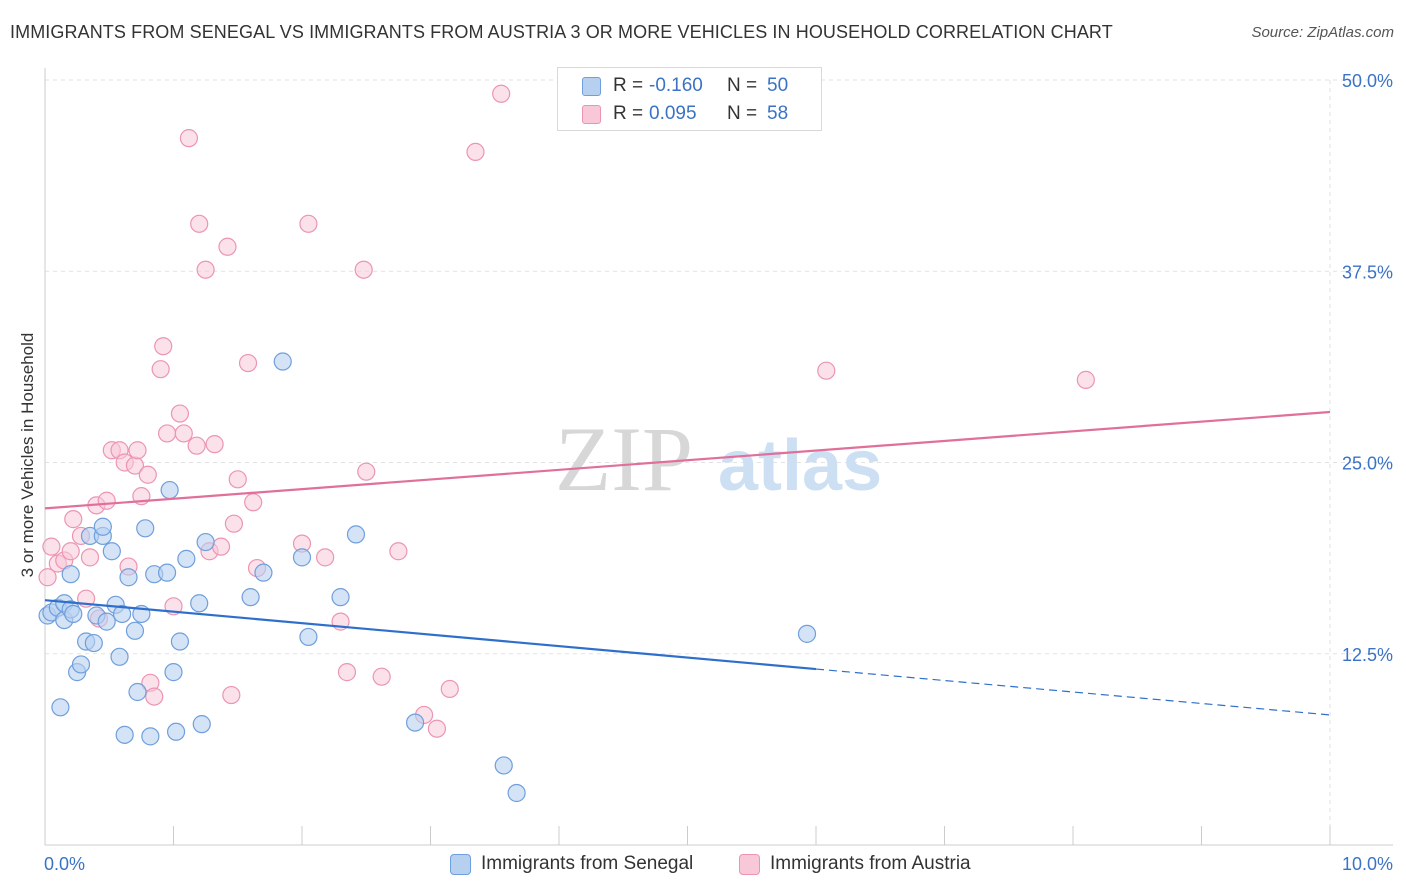  I want to click on source-label: Source: ZipAtlas.com, so click(1322, 32).